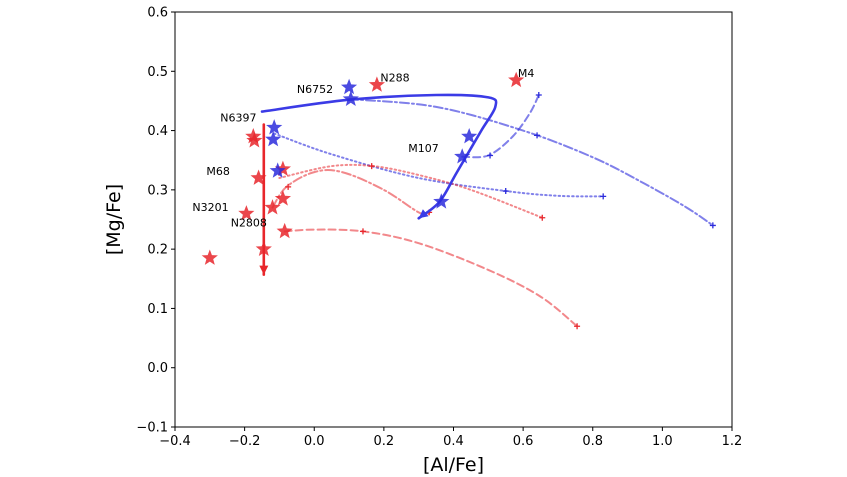  Describe the element at coordinates (175, 441) in the screenshot. I see `x-tick-label: −0.4` at that location.